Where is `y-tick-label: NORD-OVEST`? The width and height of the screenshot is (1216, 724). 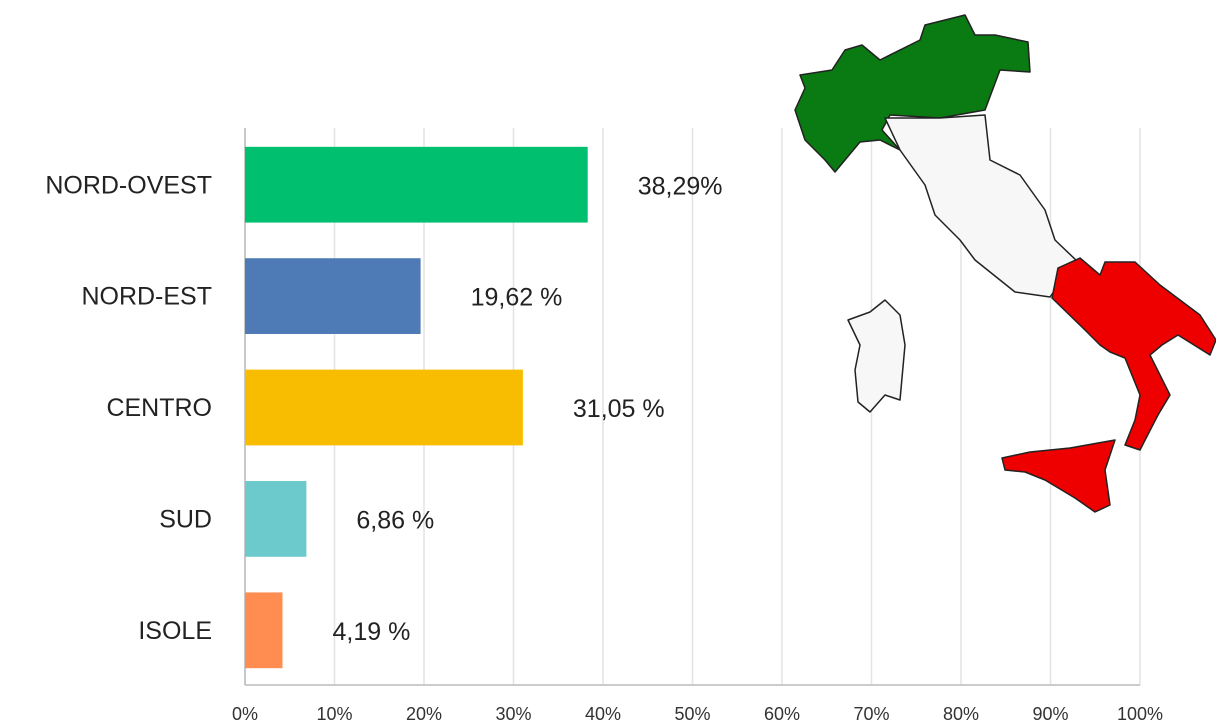 y-tick-label: NORD-OVEST is located at coordinates (128, 185).